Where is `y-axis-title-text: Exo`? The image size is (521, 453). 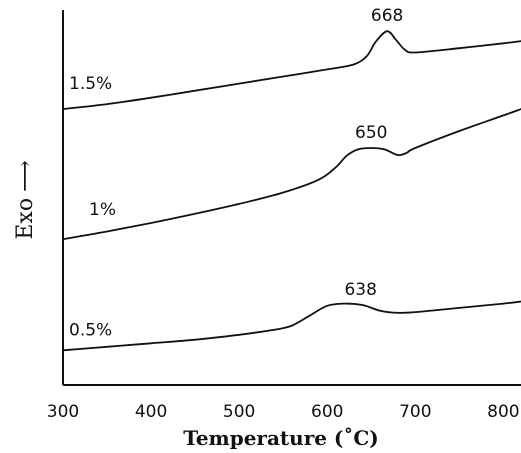
y-axis-title-text: Exo is located at coordinates (25, 219).